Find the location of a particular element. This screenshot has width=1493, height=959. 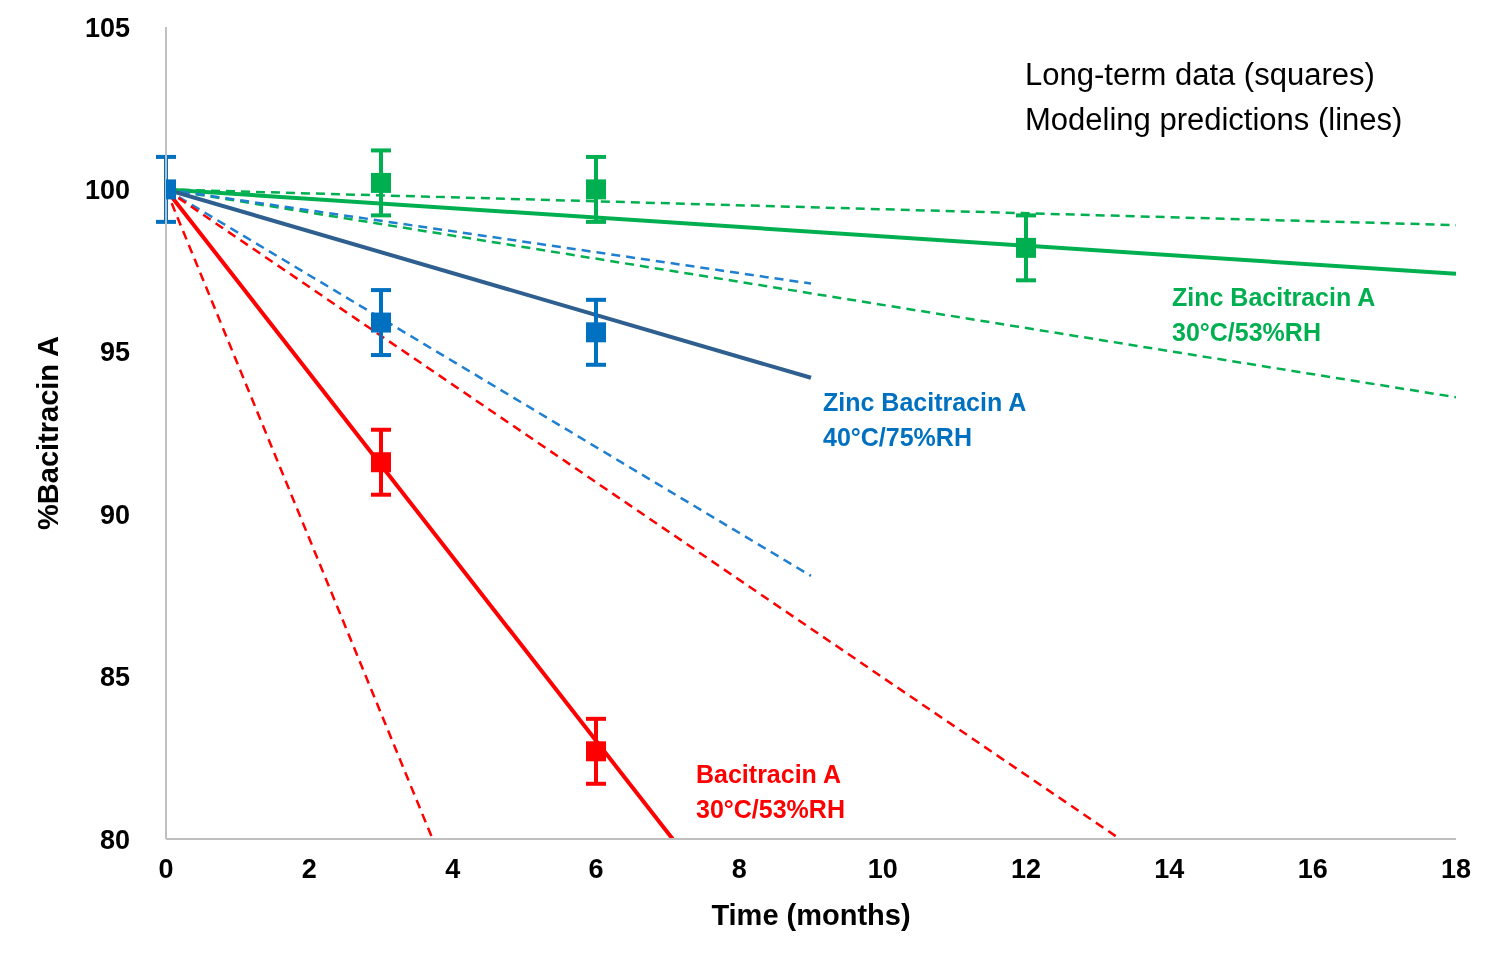

x-tick-label: 16 is located at coordinates (1312, 869).